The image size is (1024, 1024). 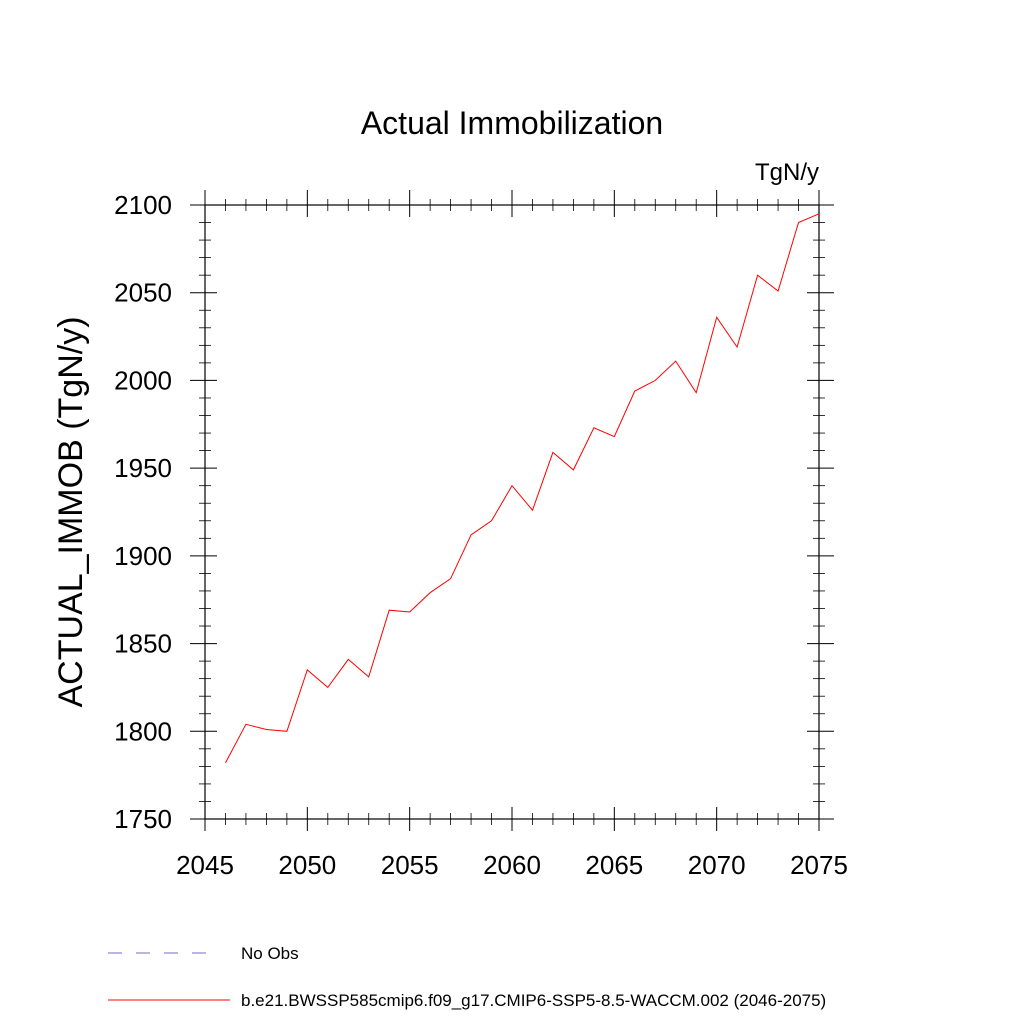 What do you see at coordinates (270, 953) in the screenshot?
I see `legend-label: No Obs` at bounding box center [270, 953].